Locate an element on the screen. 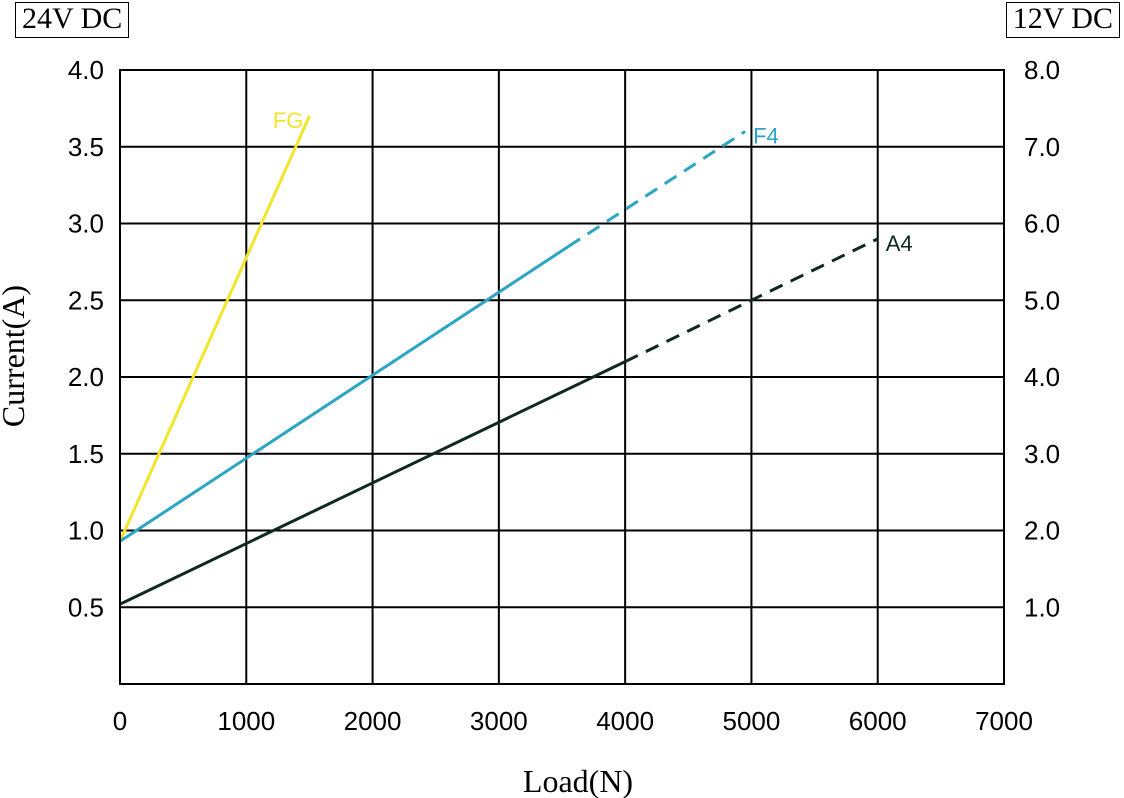  series-a4-dashed-line is located at coordinates (751, 300).